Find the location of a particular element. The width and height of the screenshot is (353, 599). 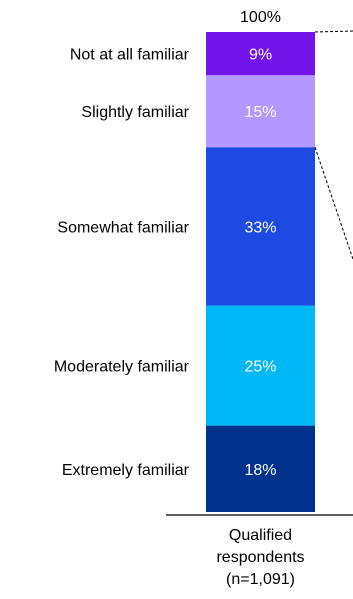

legend-label-moderately-familiar: Moderately familiar is located at coordinates (122, 367).